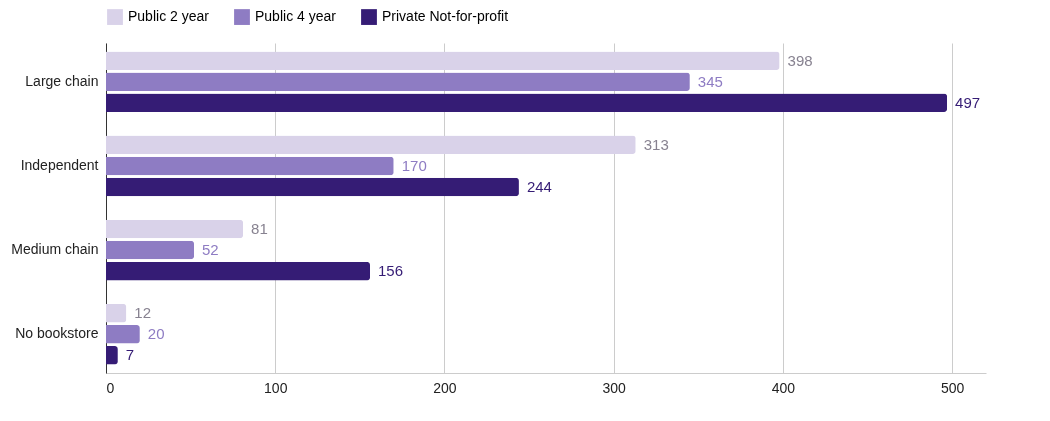  Describe the element at coordinates (142, 313) in the screenshot. I see `data-label: 12` at that location.